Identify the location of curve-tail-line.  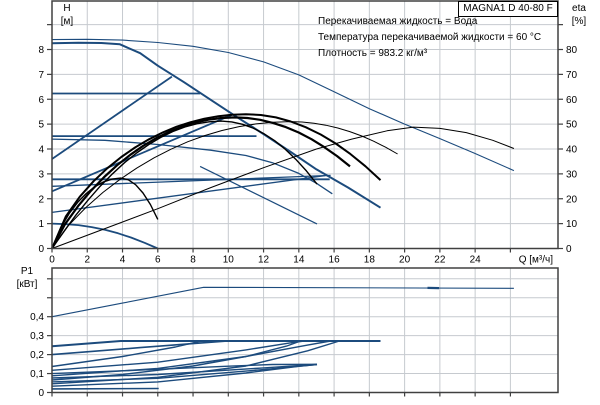
(258, 195).